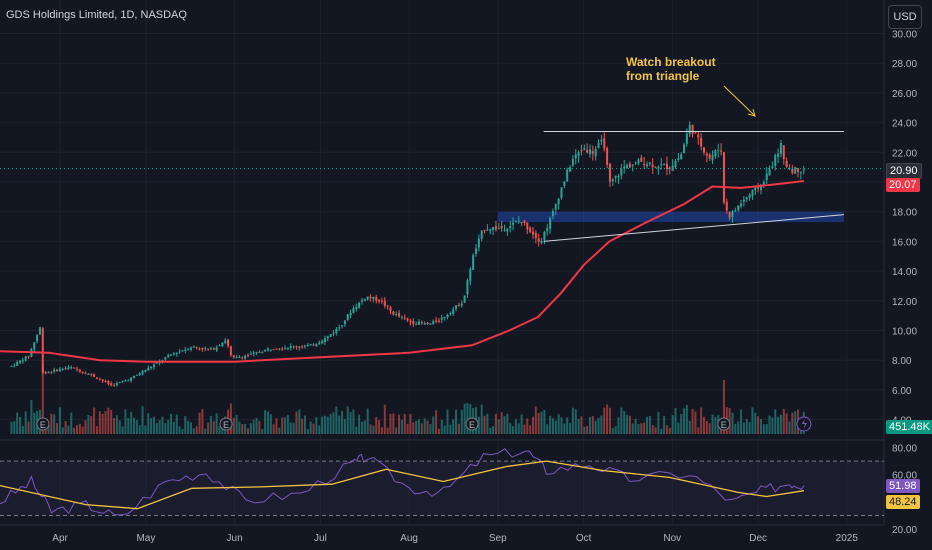 The image size is (932, 550). I want to click on rsi-line, so click(402, 482).